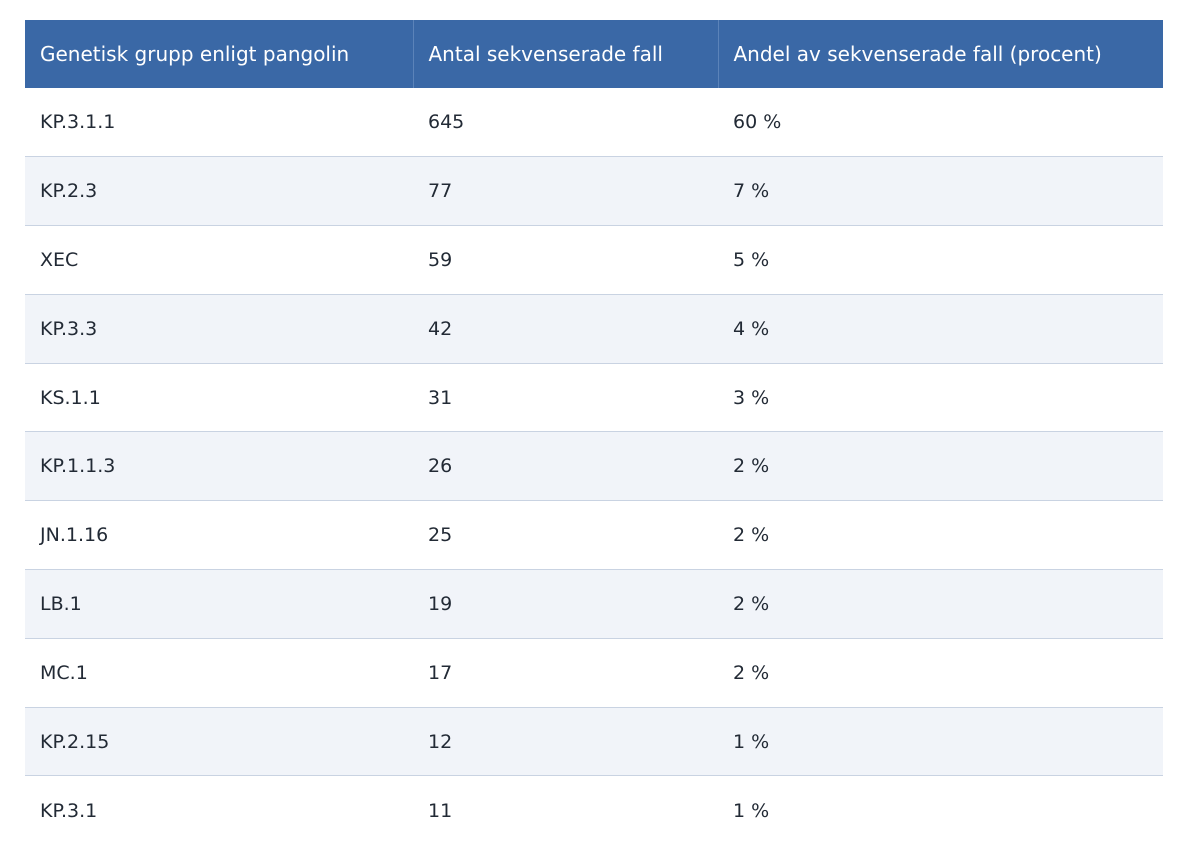 Image resolution: width=1188 pixels, height=845 pixels. Describe the element at coordinates (594, 604) in the screenshot. I see `table-row: LB.1 19 2 %` at that location.